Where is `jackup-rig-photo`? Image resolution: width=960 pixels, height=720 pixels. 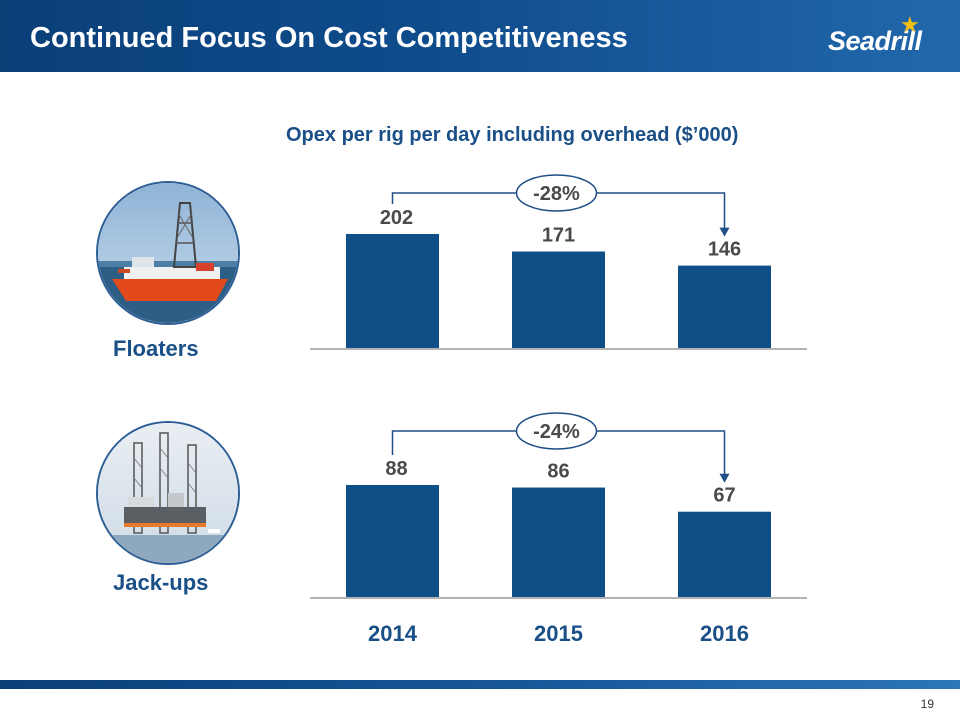
jackup-rig-photo is located at coordinates (168, 493).